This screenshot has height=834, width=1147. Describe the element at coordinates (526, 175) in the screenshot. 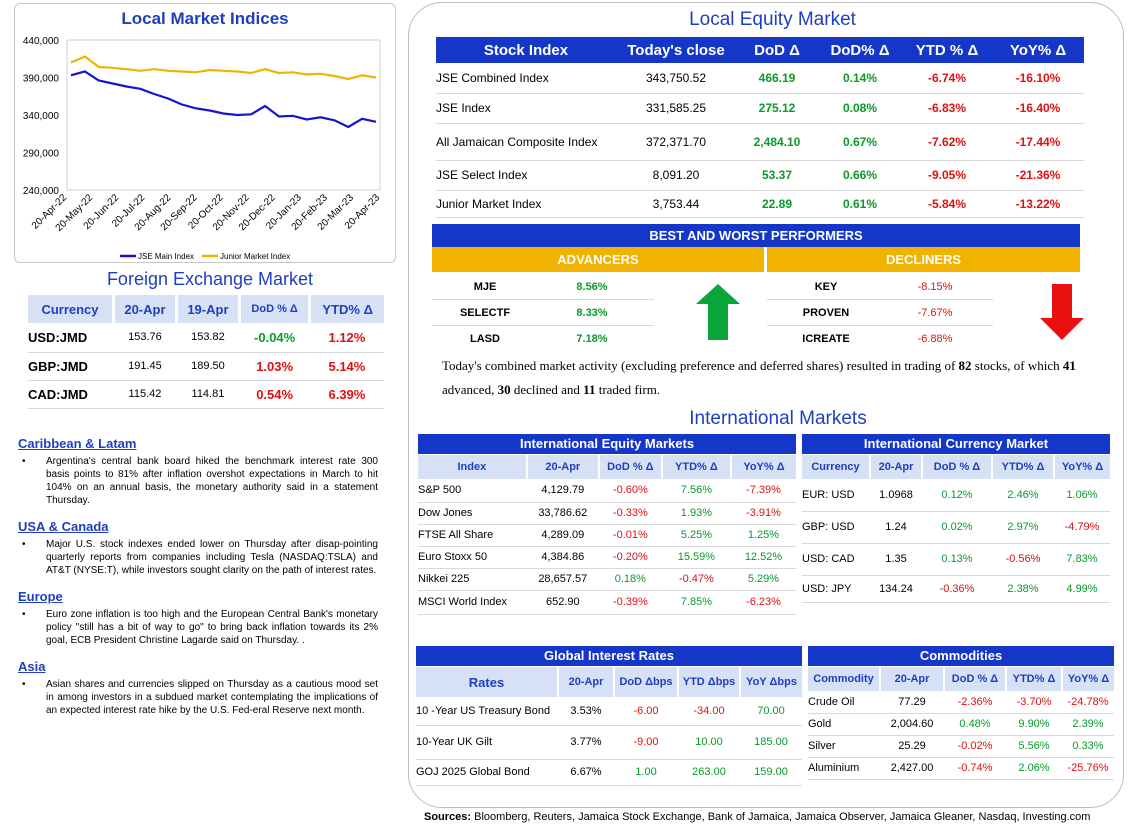

I see `equity-index-name: JSE Select Index` at that location.